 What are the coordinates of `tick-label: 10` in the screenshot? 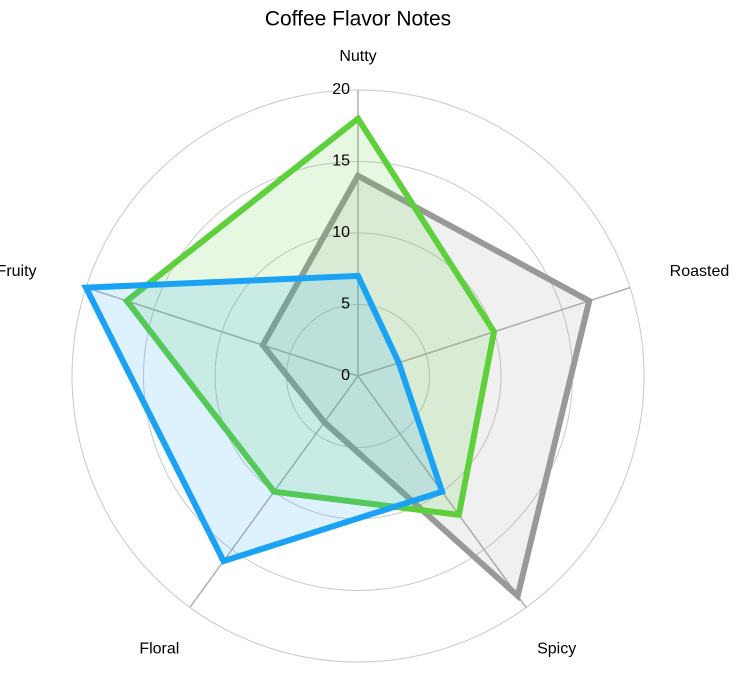 It's located at (341, 232).